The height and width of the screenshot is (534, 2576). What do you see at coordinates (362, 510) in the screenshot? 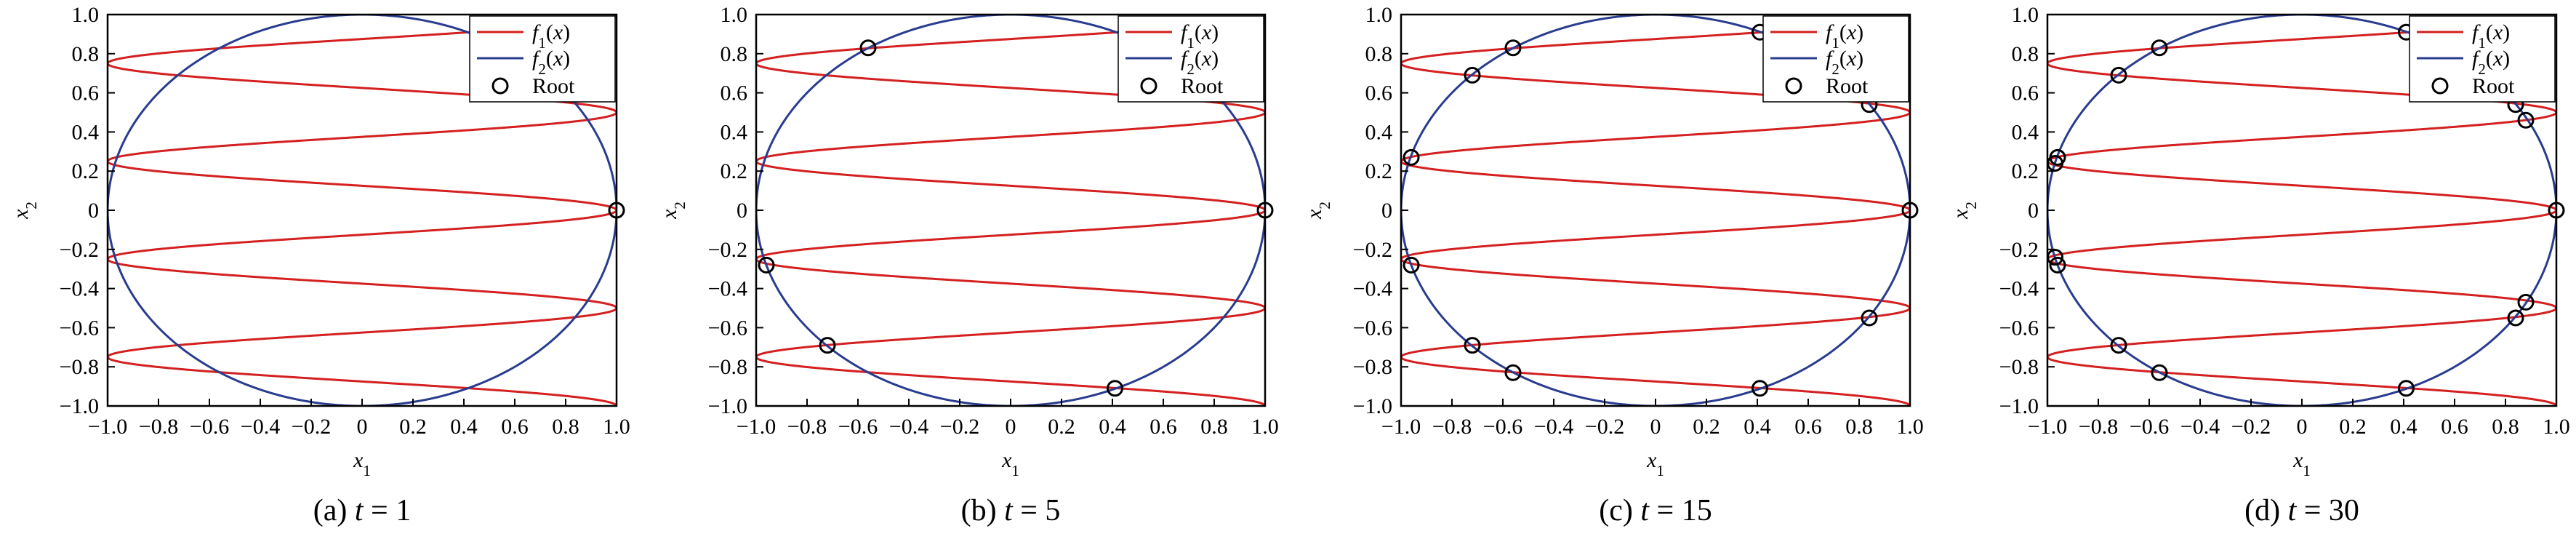
I see `panel-caption: (a) t = 1` at bounding box center [362, 510].